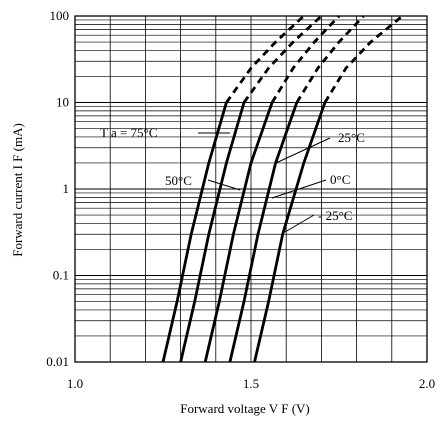 The width and height of the screenshot is (437, 424). I want to click on y-tick-label: 1, so click(66, 188).